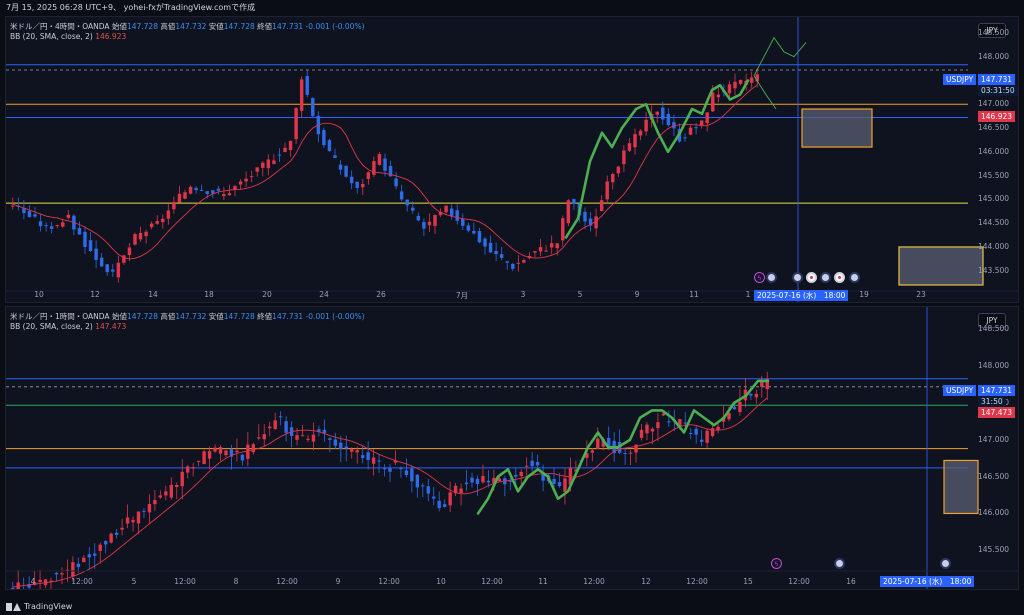  I want to click on price-tick-label: 148.000, so click(994, 56).